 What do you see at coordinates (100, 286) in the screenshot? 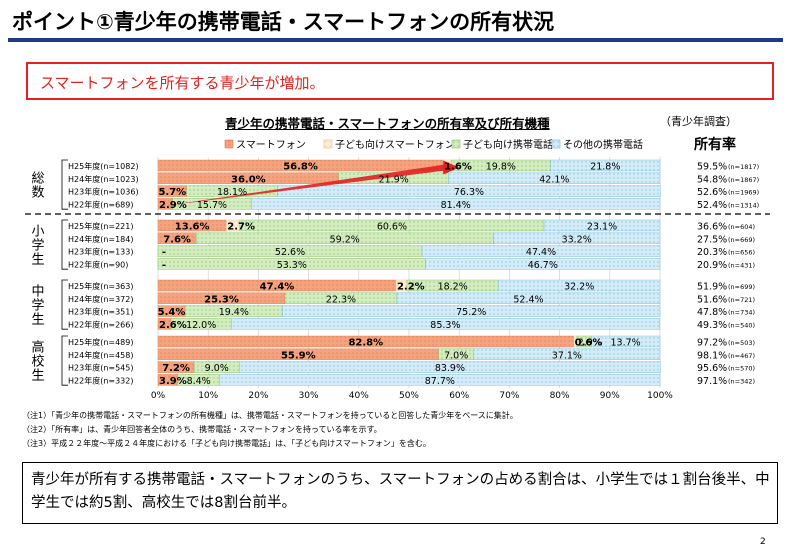
I see `row-label: H25年度(n=363)` at bounding box center [100, 286].